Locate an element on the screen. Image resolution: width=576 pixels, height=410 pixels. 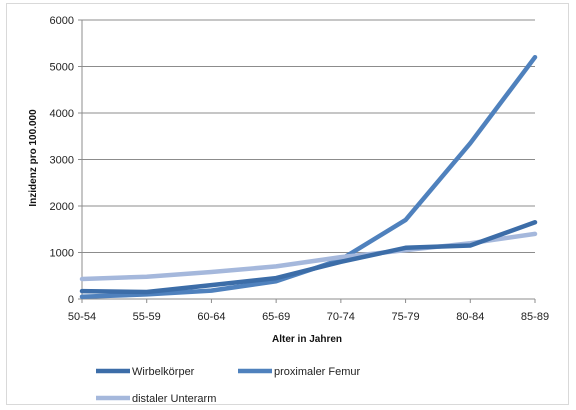
legend-label: Wirbelkörper is located at coordinates (163, 372).